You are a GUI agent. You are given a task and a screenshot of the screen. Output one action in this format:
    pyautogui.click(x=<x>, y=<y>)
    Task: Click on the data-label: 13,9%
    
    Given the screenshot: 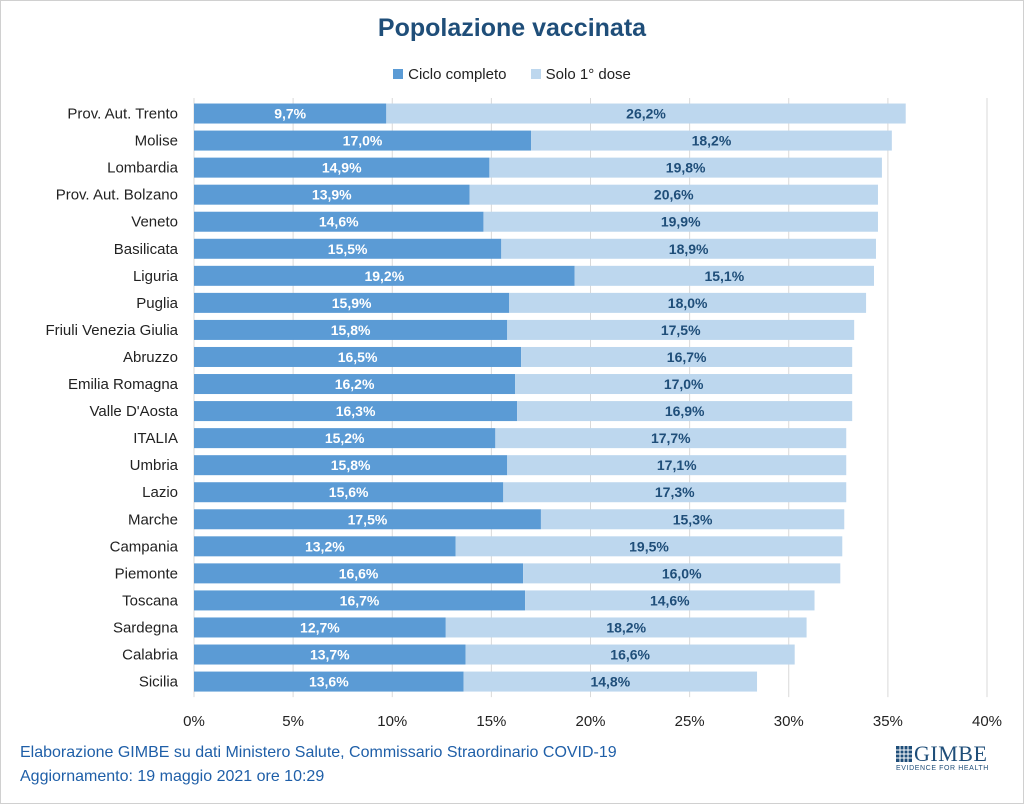 What is the action you would take?
    pyautogui.click(x=332, y=195)
    